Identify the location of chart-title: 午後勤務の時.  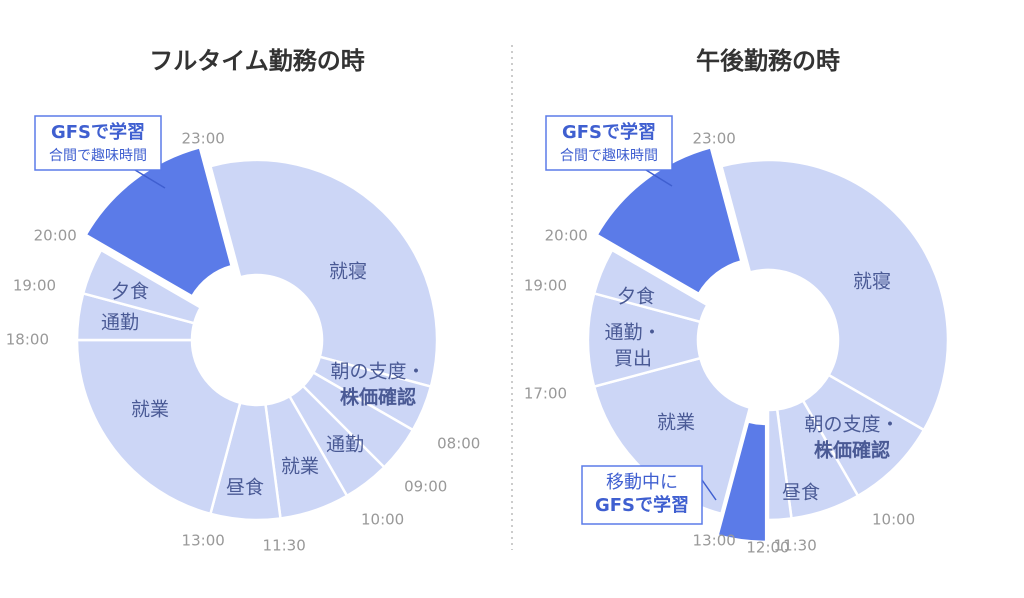
(768, 61).